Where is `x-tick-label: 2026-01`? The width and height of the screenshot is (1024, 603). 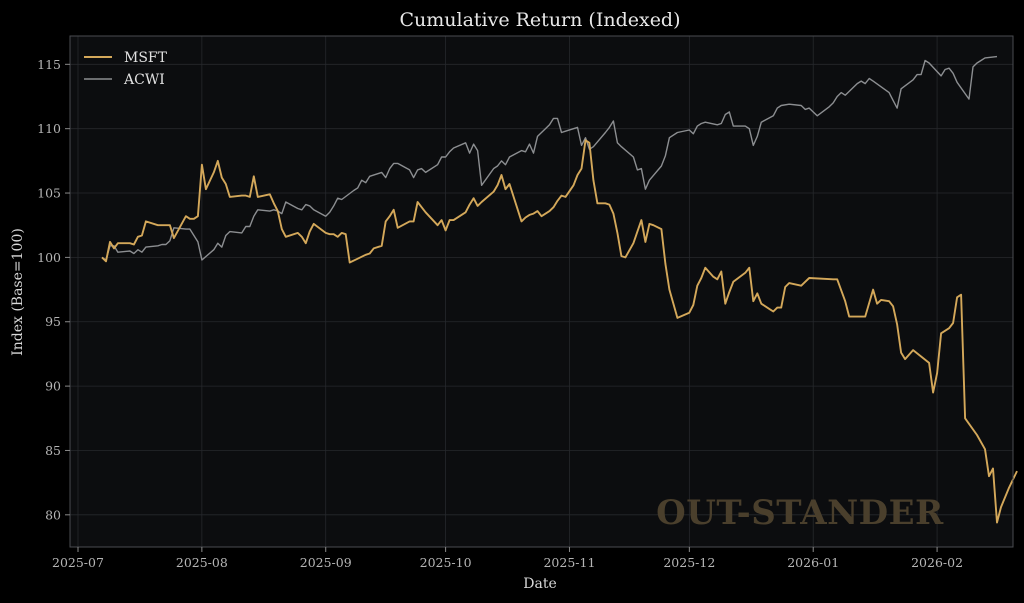
x-tick-label: 2026-01 is located at coordinates (813, 562).